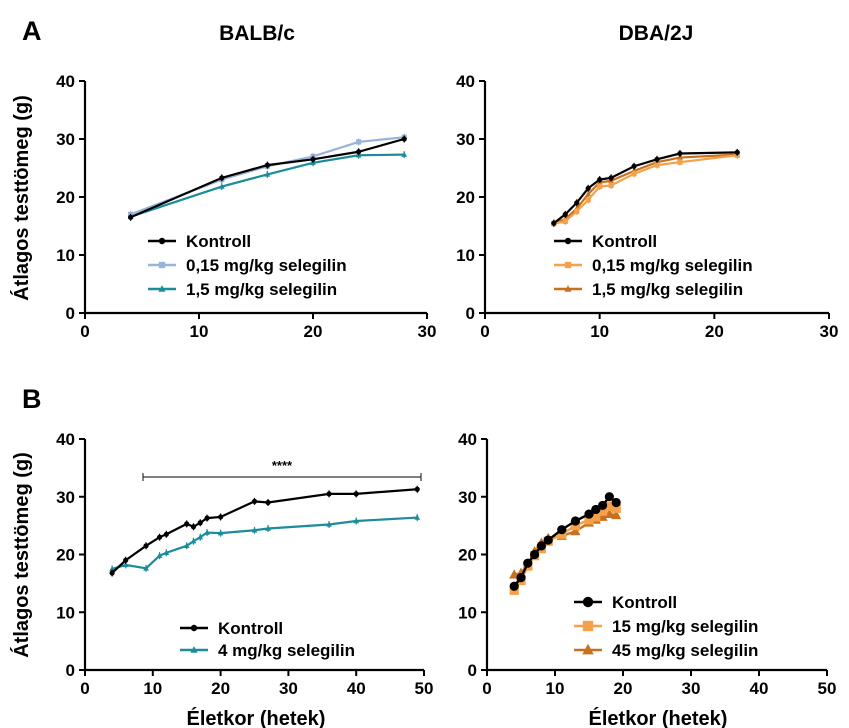 Image resolution: width=849 pixels, height=728 pixels. I want to click on x-axis-label-left: Életkor (hetek), so click(256, 717).